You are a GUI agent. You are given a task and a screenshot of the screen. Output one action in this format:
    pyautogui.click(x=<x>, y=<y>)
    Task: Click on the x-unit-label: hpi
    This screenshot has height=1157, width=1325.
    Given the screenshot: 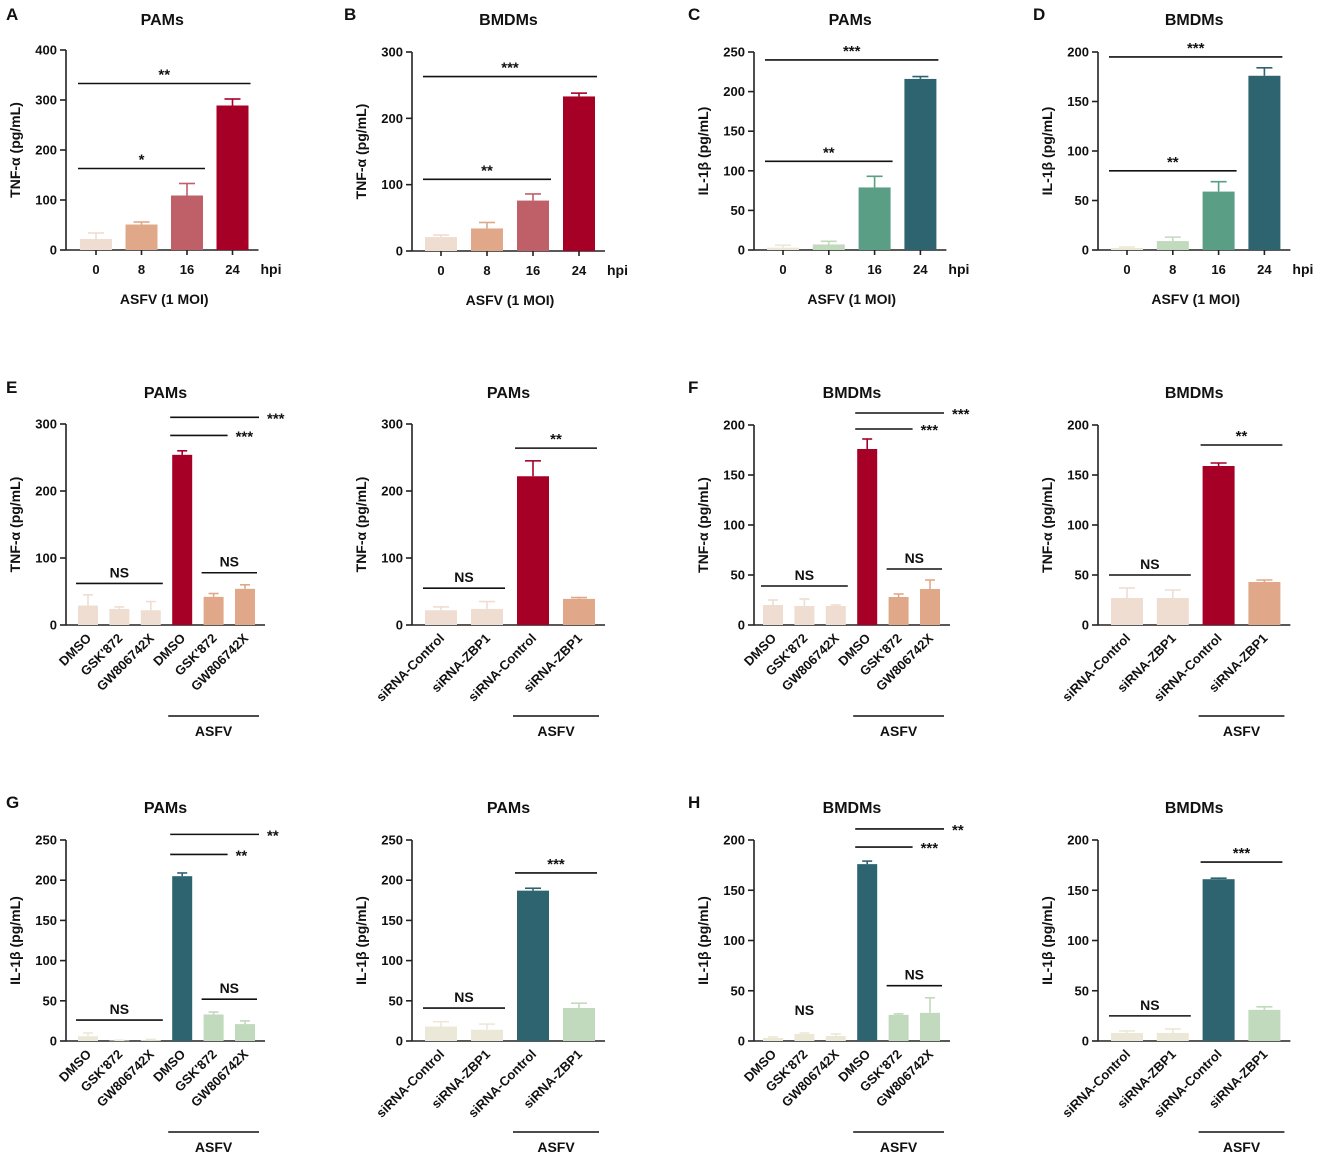 What is the action you would take?
    pyautogui.click(x=271, y=269)
    